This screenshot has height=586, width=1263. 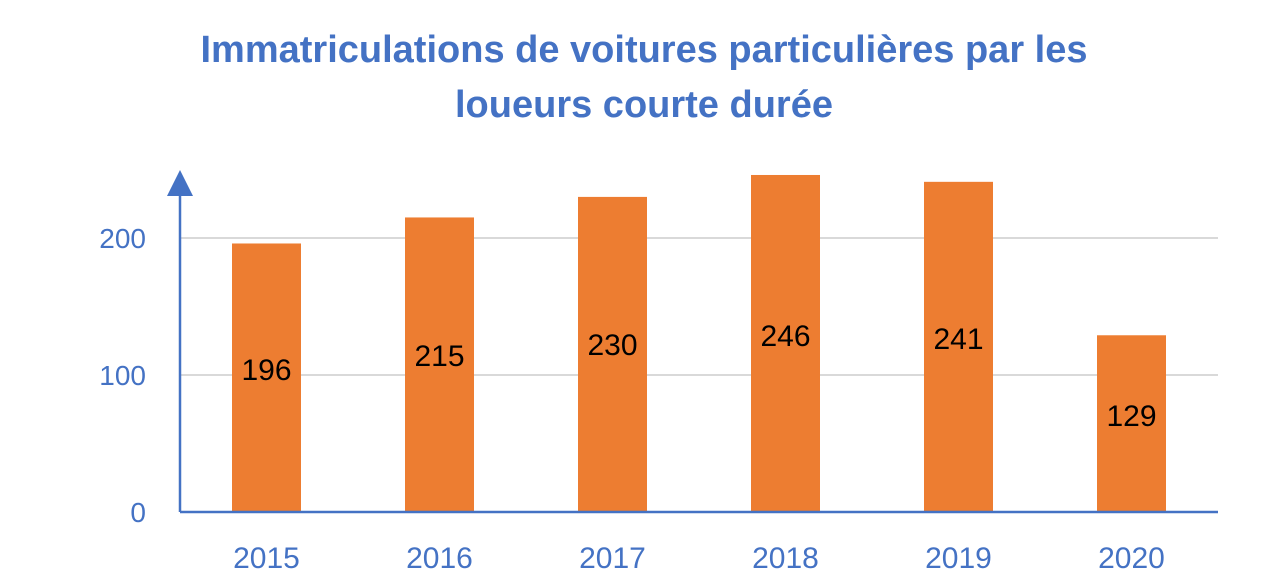 What do you see at coordinates (785, 336) in the screenshot?
I see `data-label-2018: 246` at bounding box center [785, 336].